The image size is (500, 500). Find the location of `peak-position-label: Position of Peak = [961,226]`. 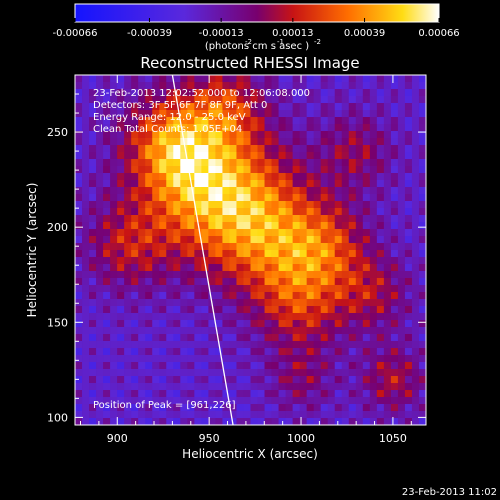

peak-position-label: Position of Peak = [961,226] is located at coordinates (164, 405).